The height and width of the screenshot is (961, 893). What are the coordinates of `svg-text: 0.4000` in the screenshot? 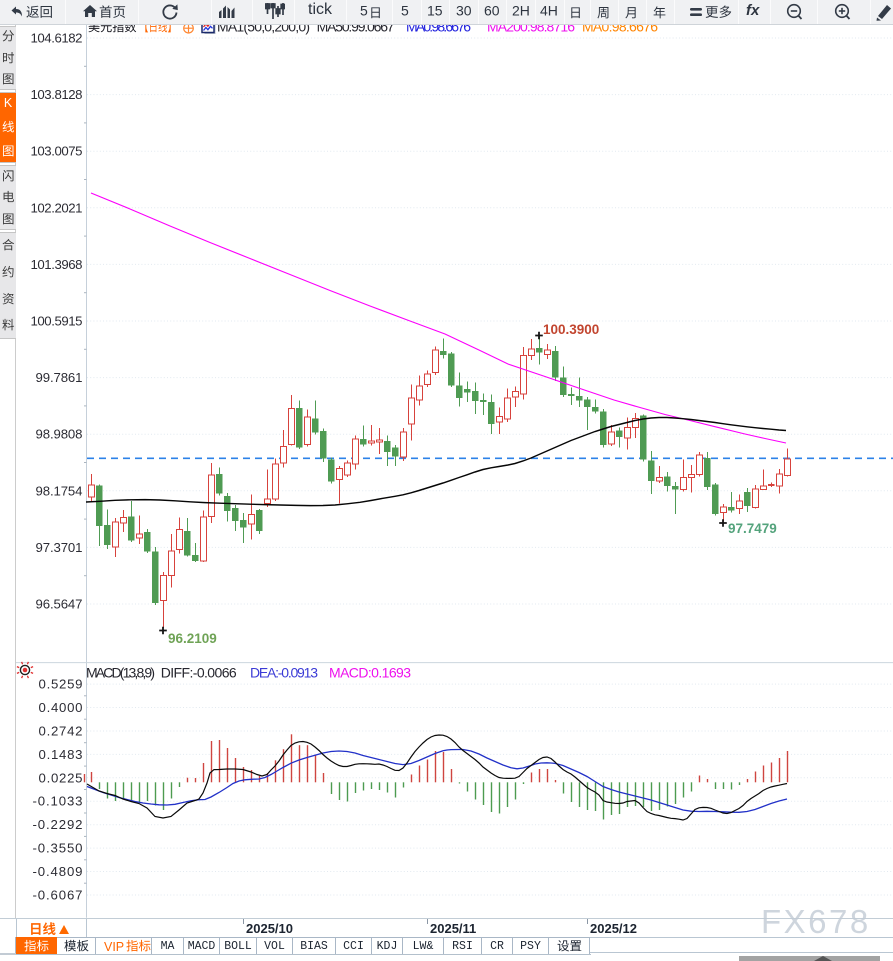 It's located at (61, 707).